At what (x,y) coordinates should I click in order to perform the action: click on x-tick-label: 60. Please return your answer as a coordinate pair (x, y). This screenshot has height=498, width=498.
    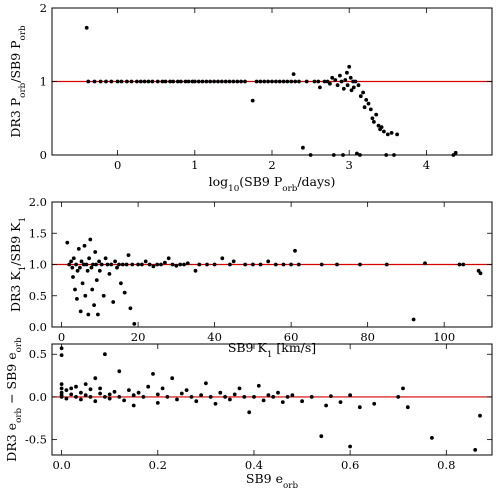
    Looking at the image, I should click on (291, 337).